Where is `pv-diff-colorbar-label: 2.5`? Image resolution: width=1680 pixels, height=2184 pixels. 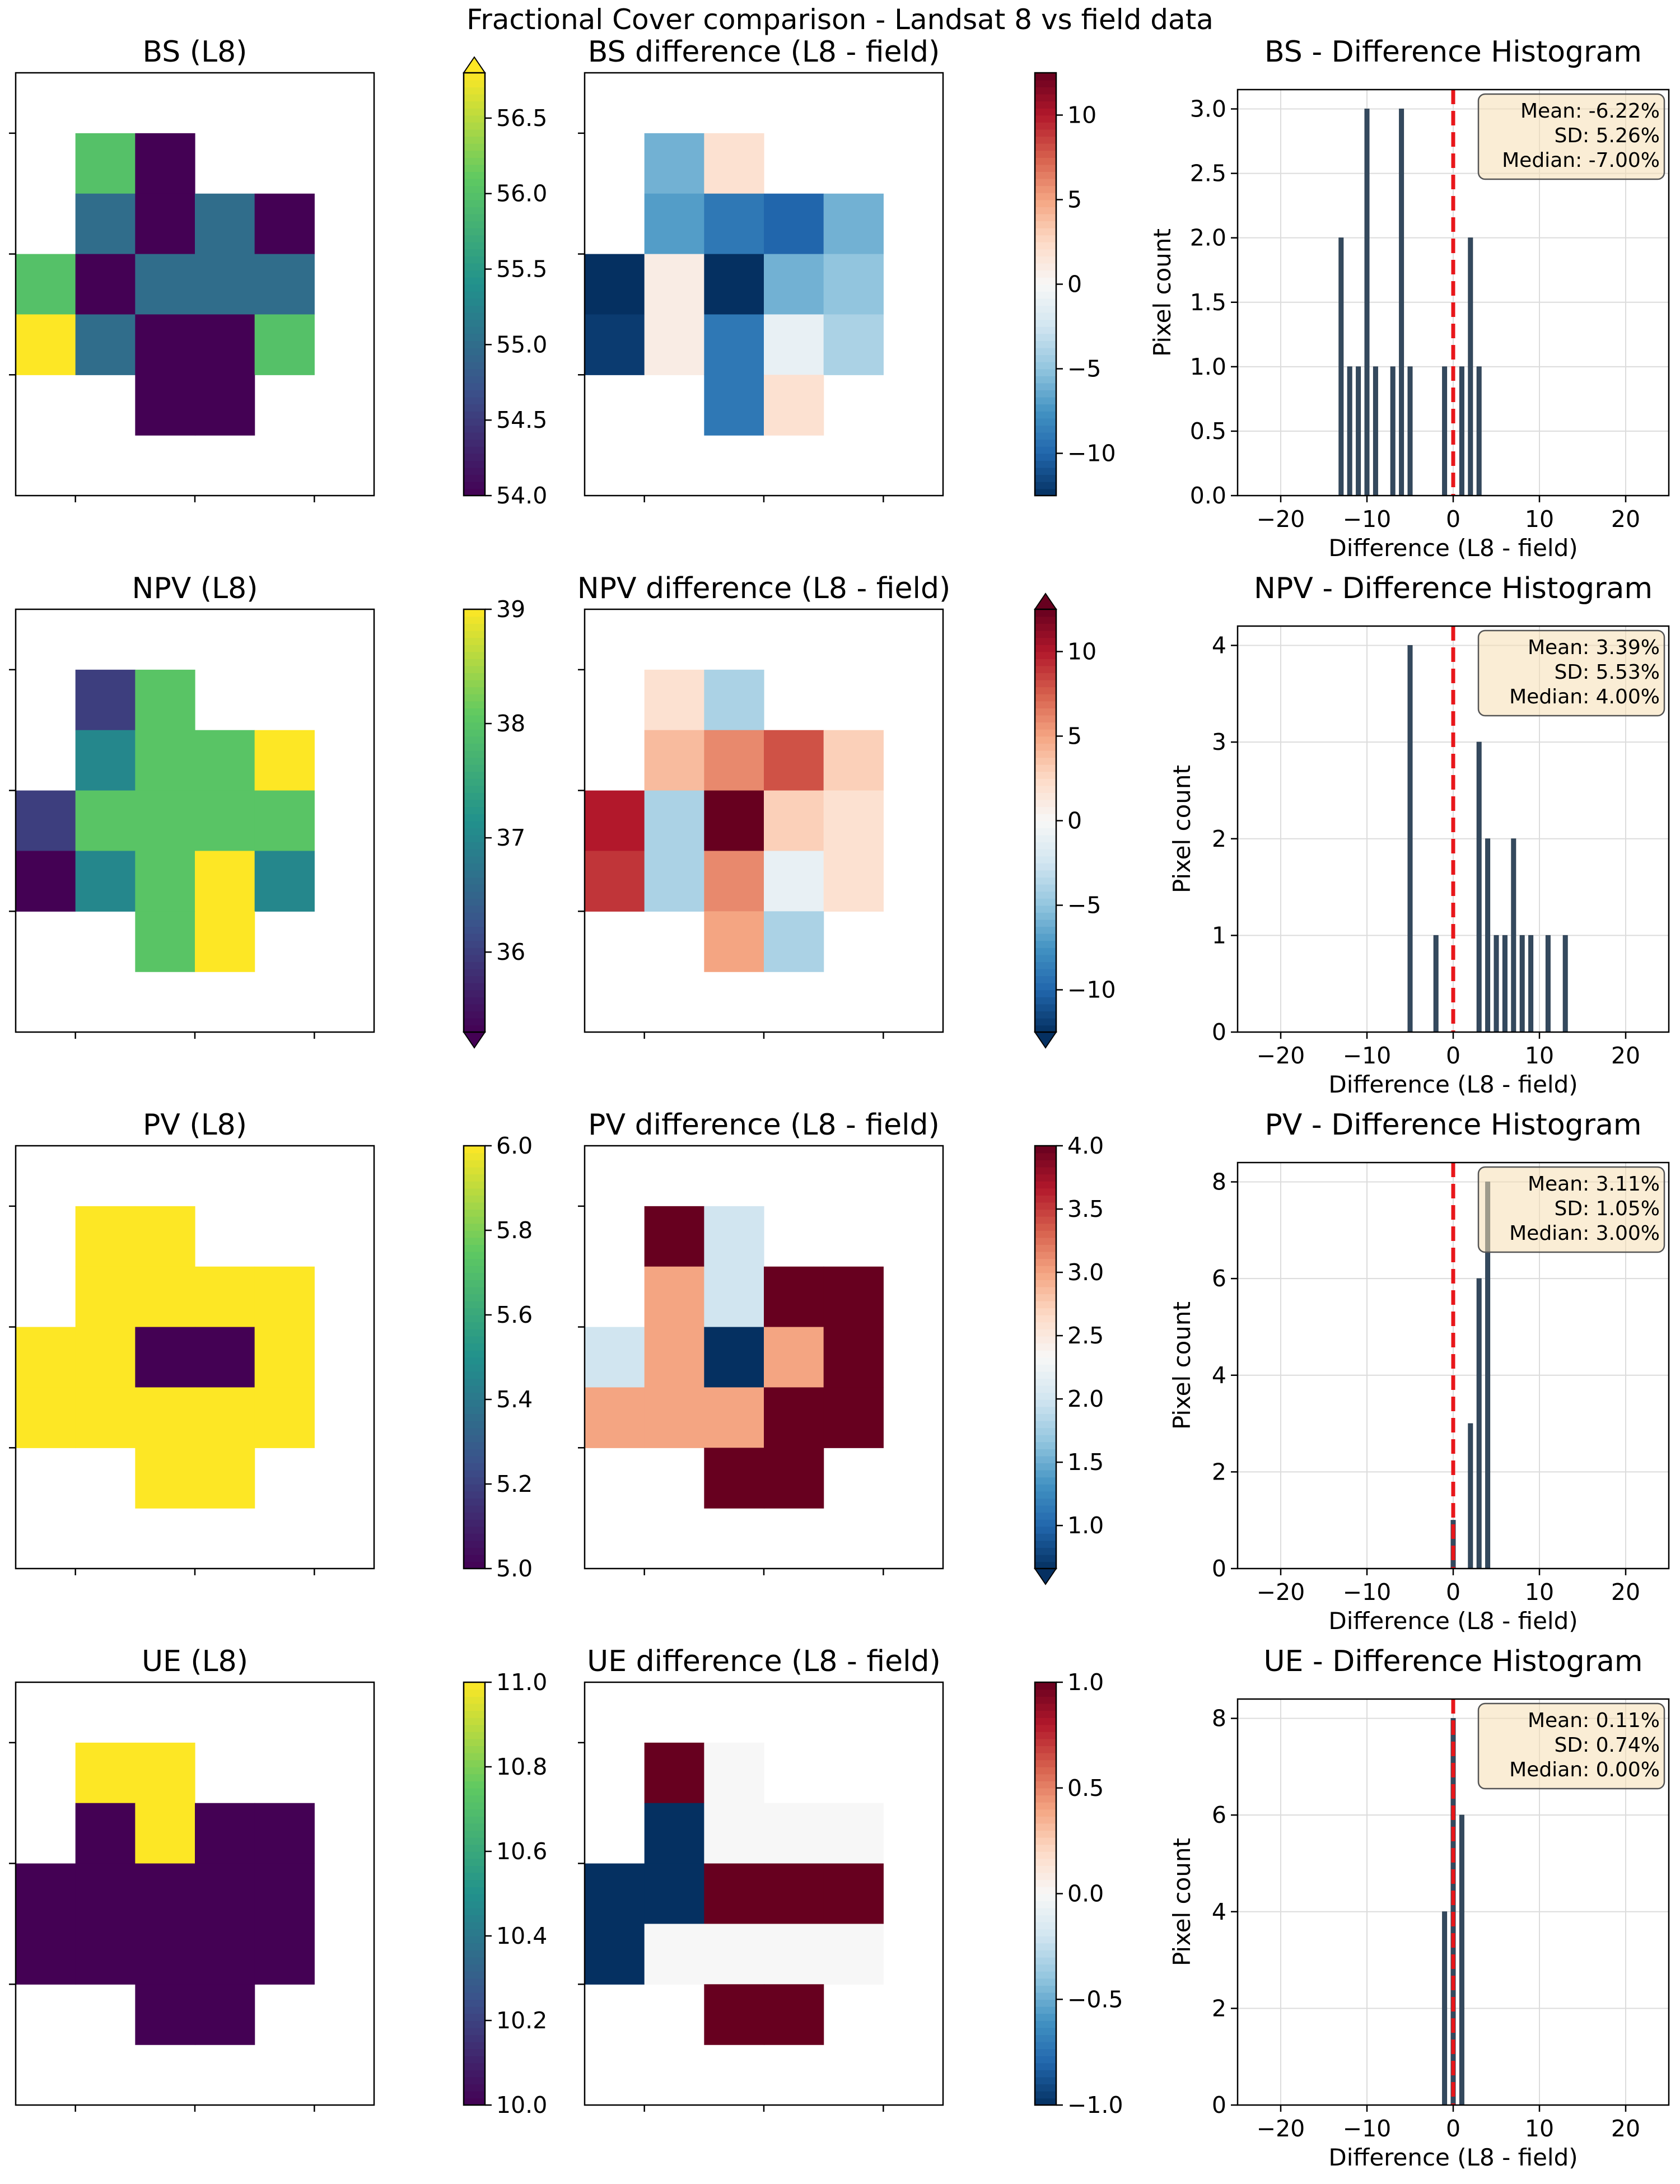
pv-diff-colorbar-label: 2.5 is located at coordinates (1086, 1336).